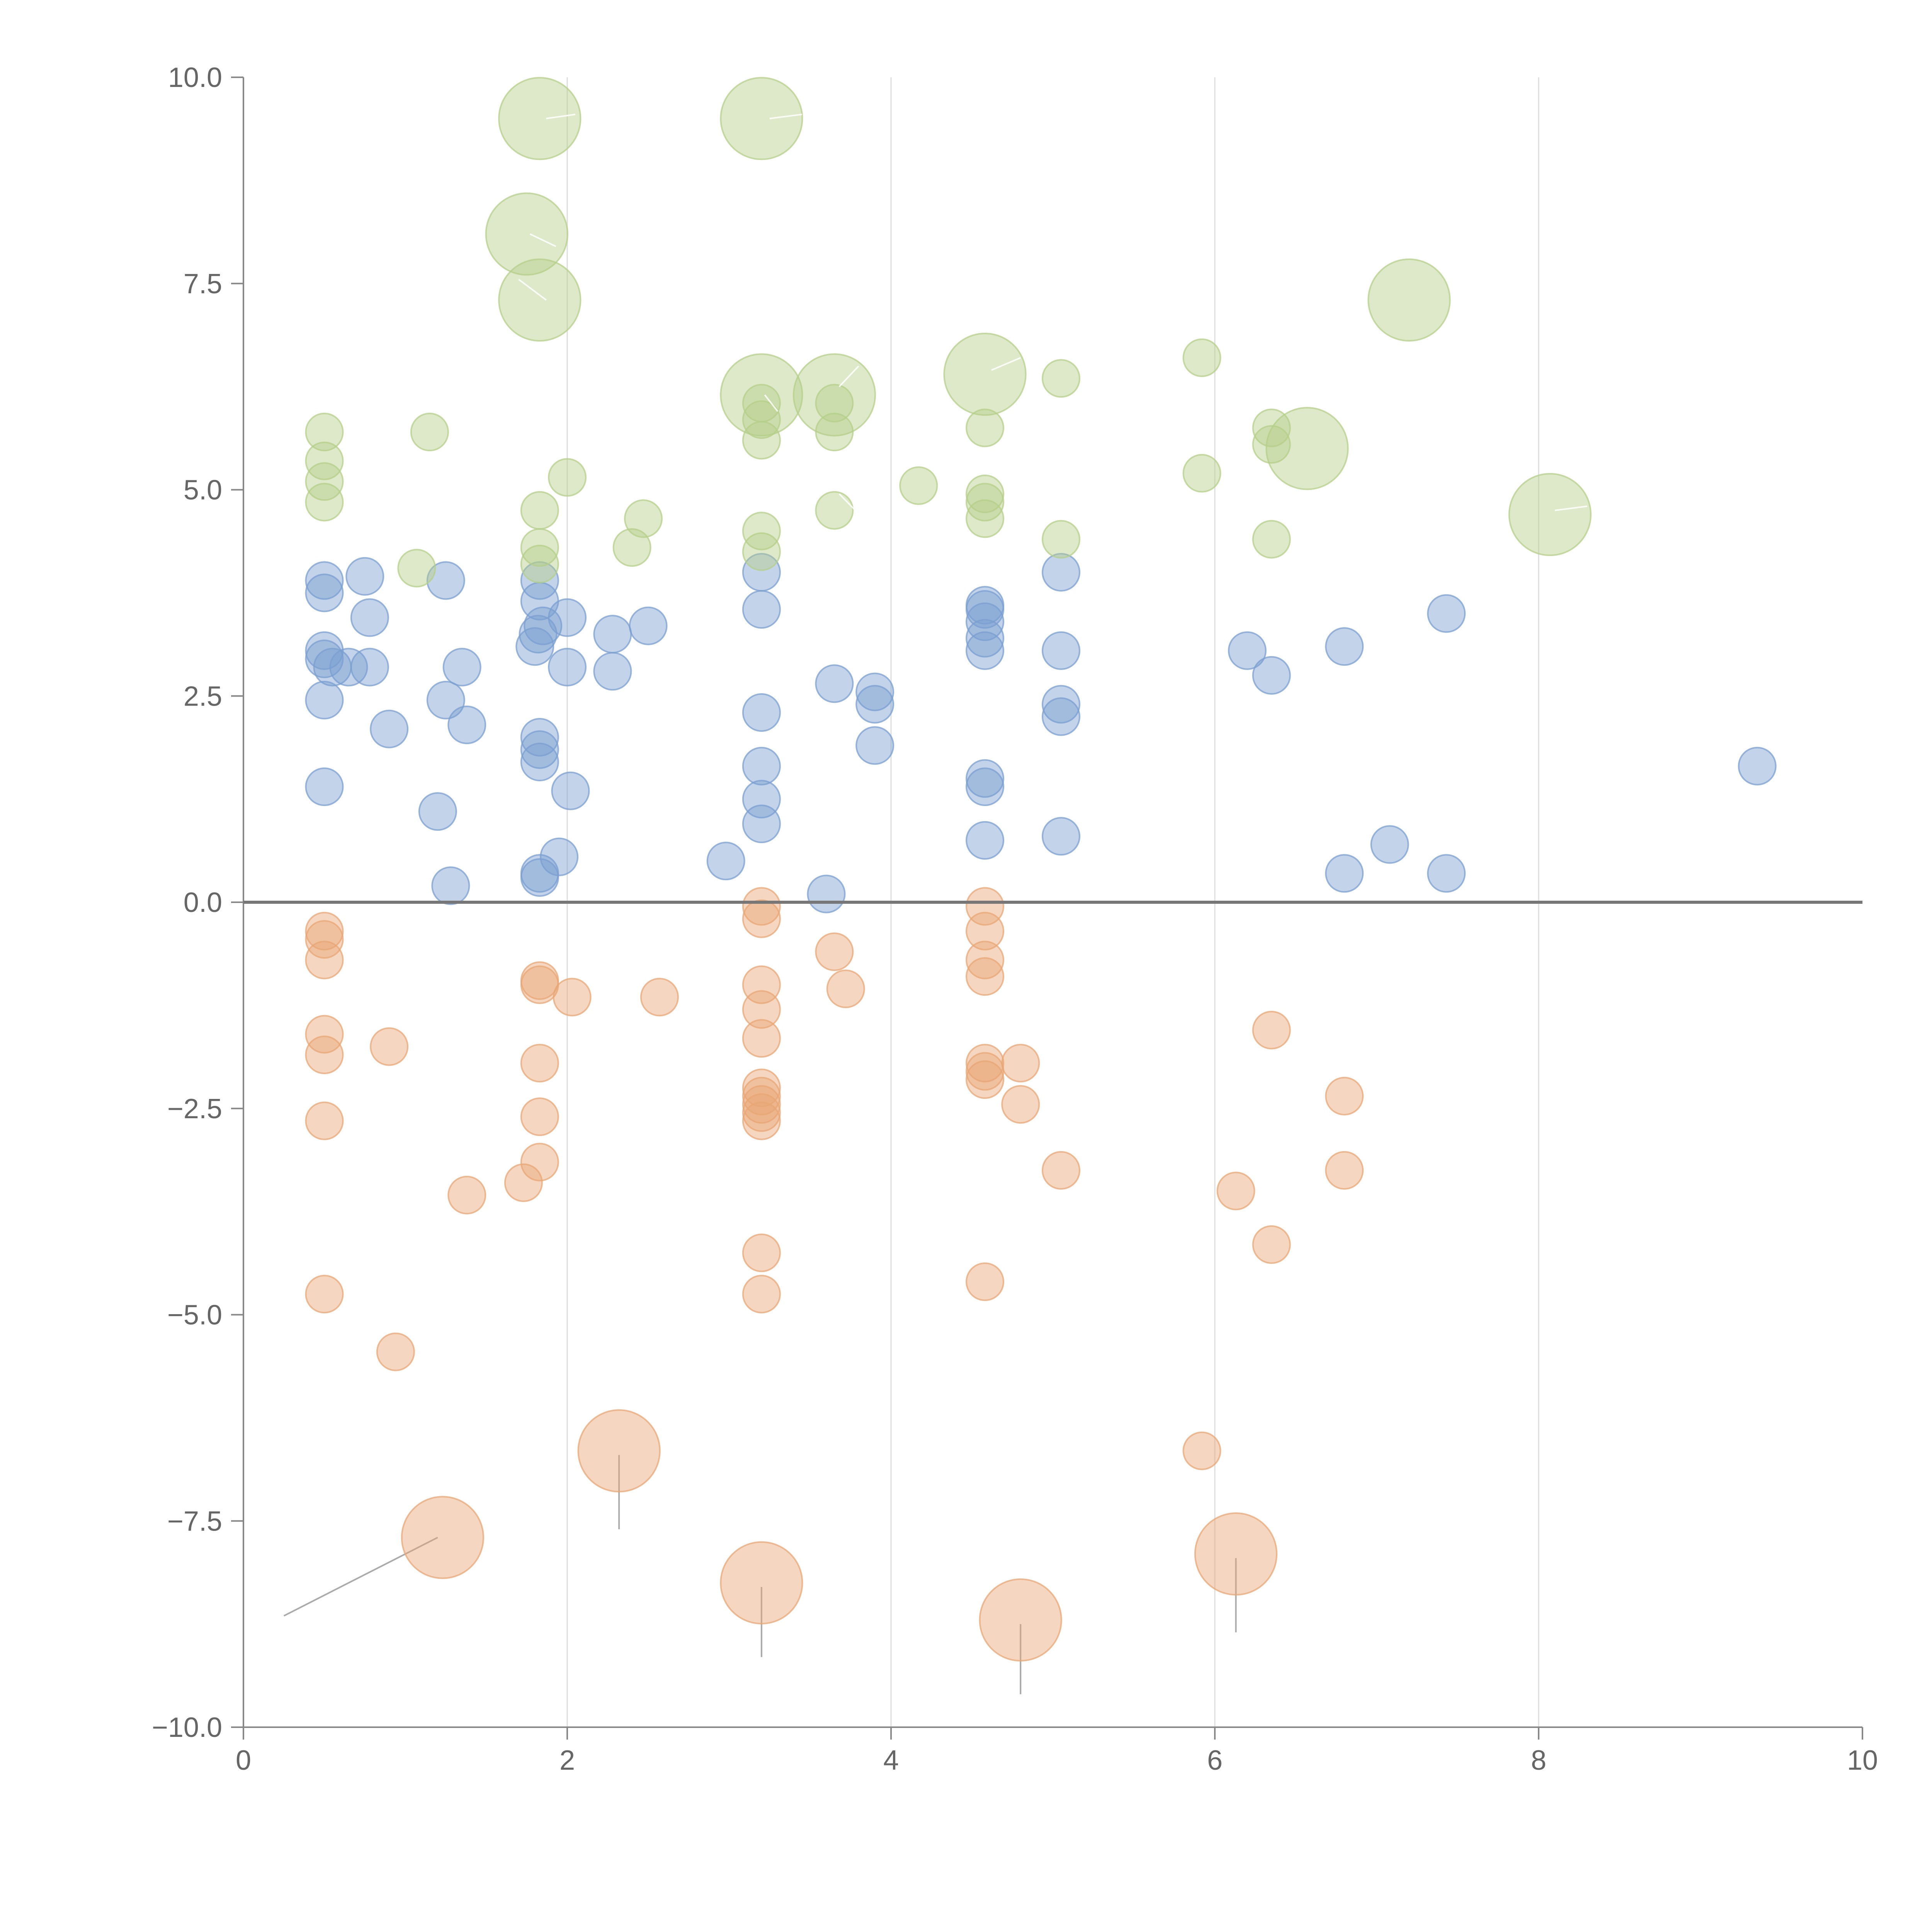  I want to click on x-tick-label: 10, so click(1863, 1760).